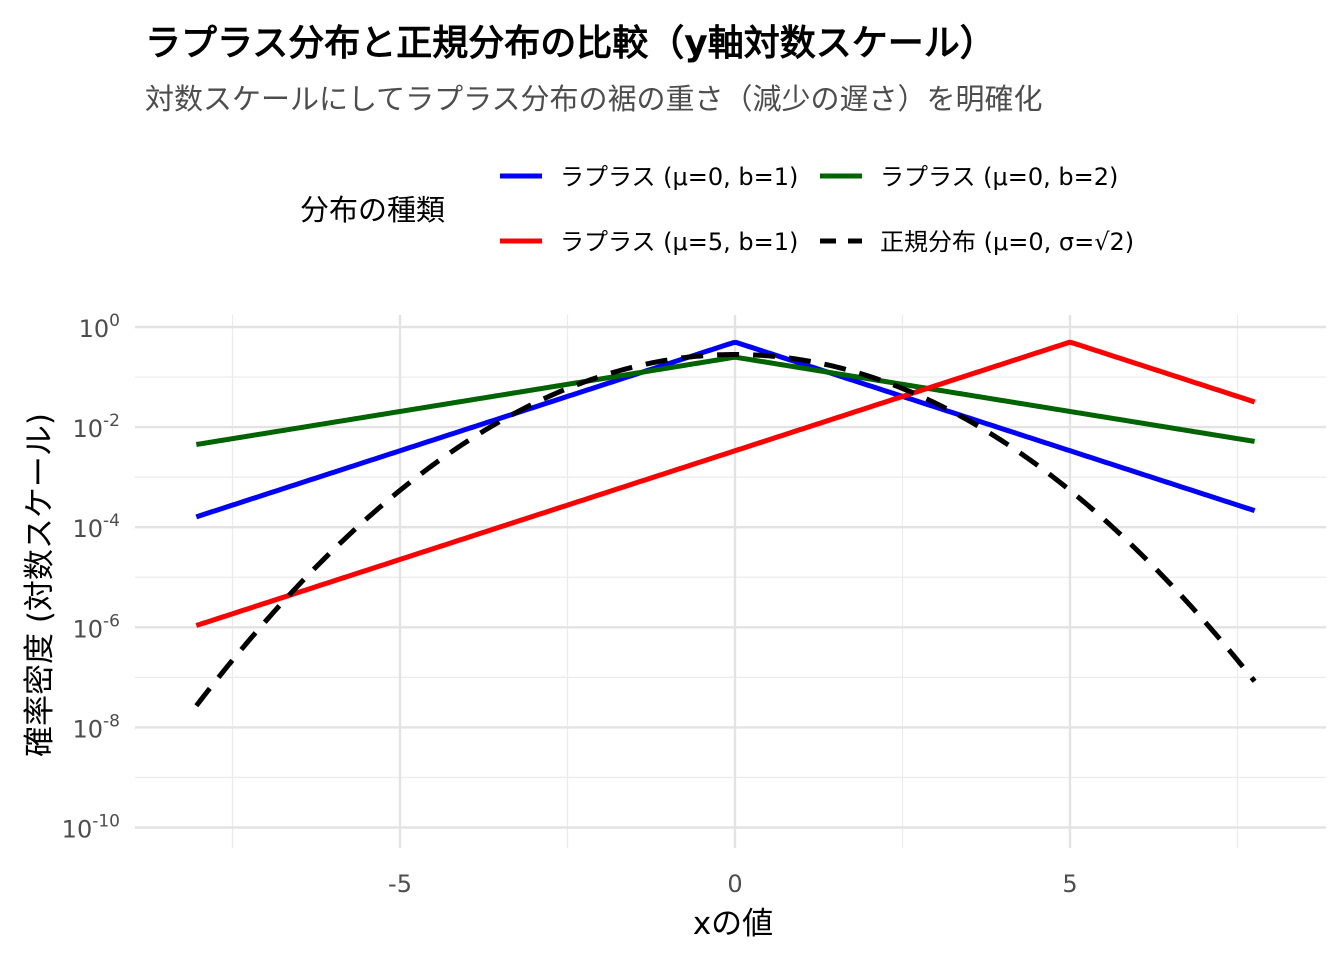 The width and height of the screenshot is (1344, 960). I want to click on y-tick-label: 10⁻⁸, so click(97, 727).